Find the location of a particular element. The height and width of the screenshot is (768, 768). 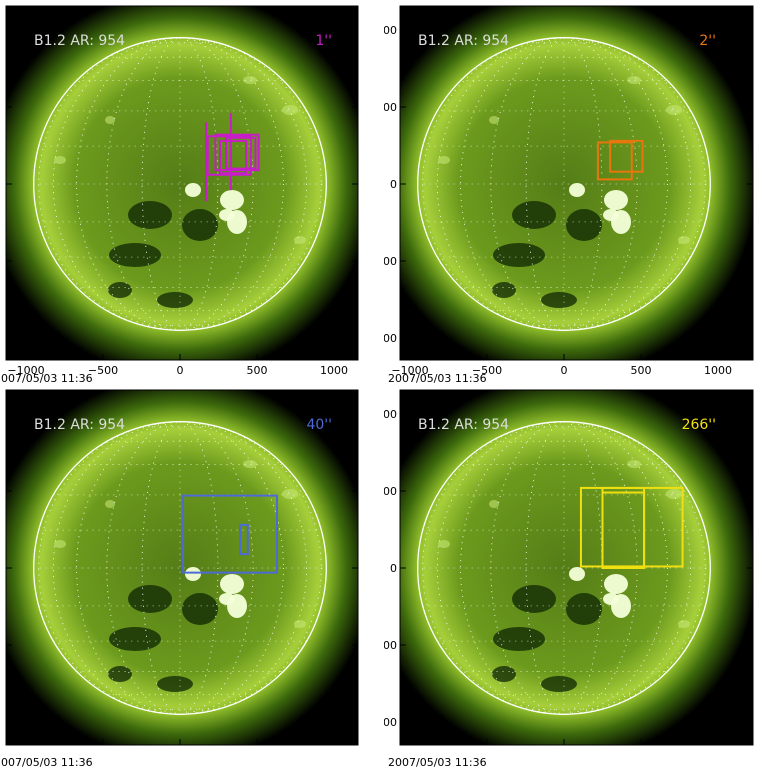

resolution-label: 2'' is located at coordinates (707, 41).